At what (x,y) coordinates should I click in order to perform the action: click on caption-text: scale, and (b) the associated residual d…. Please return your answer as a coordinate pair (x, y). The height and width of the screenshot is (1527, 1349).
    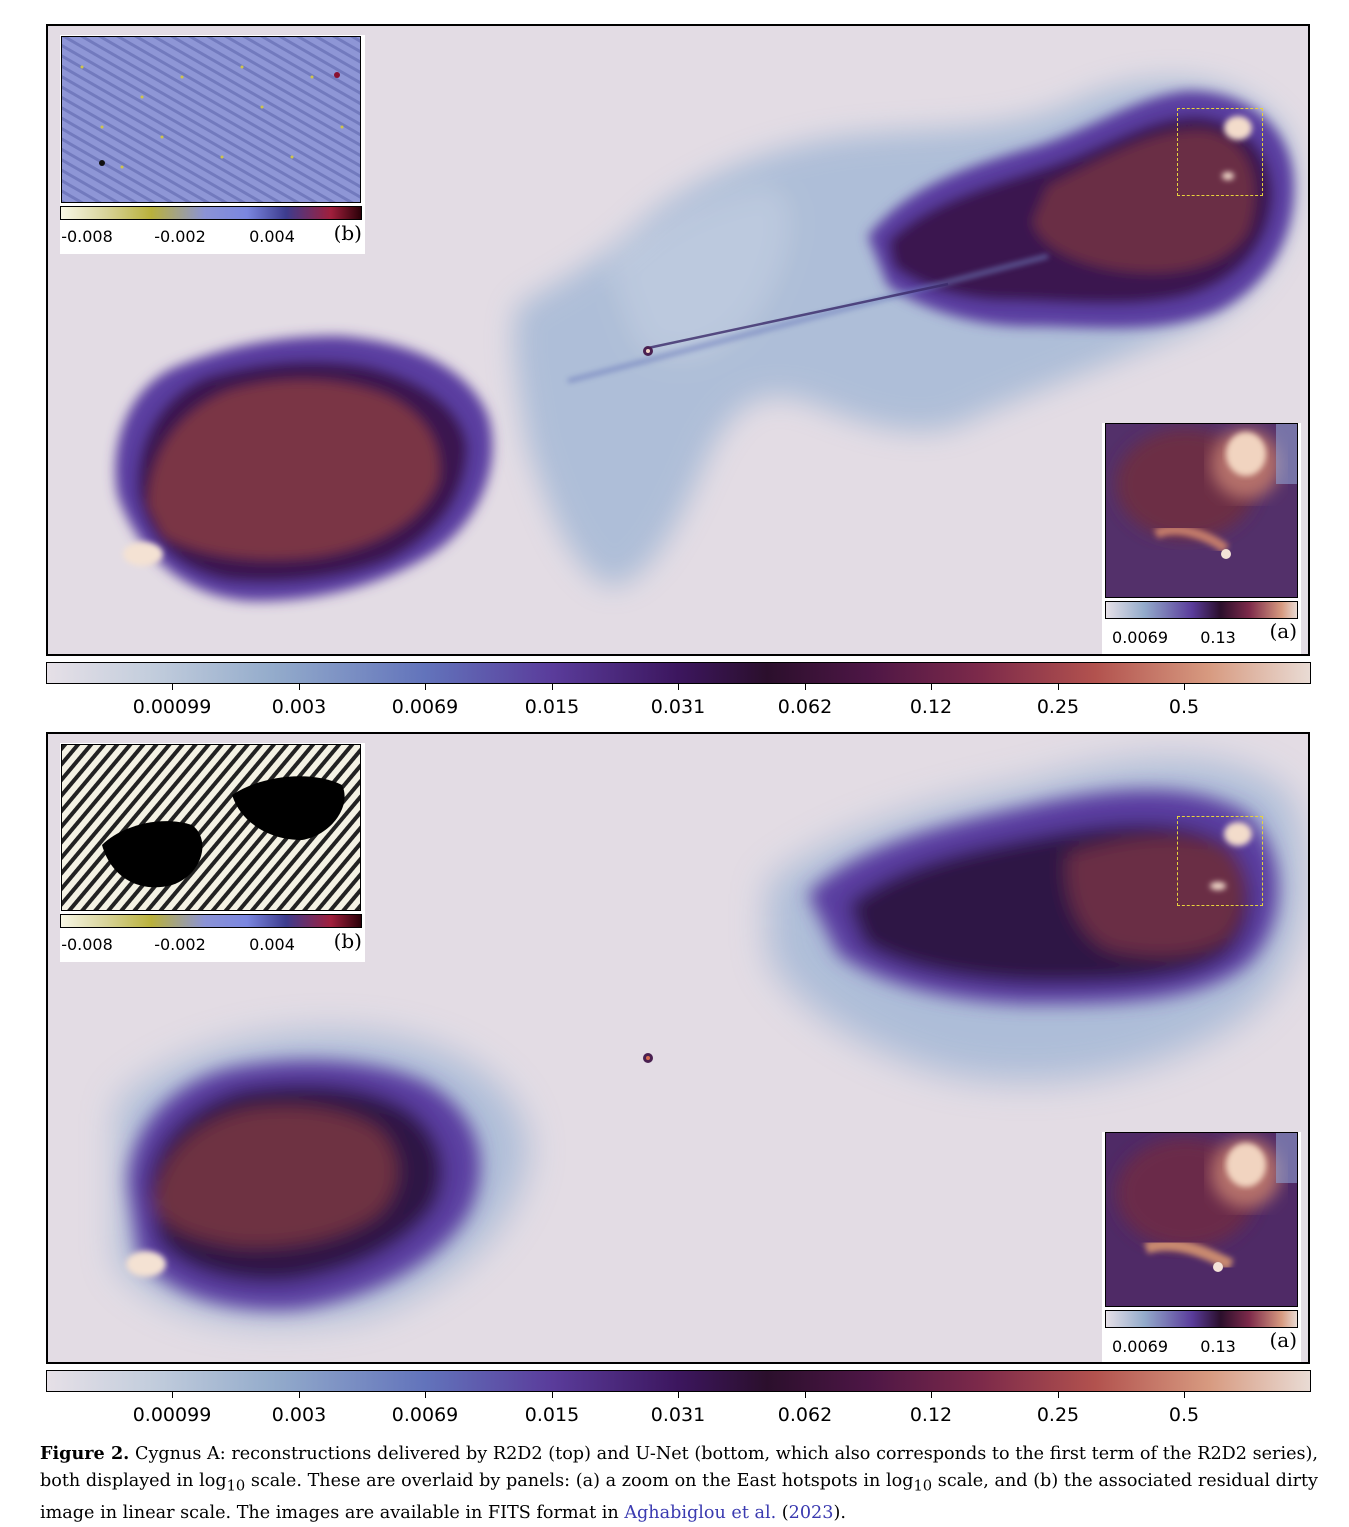
    Looking at the image, I should click on (679, 1497).